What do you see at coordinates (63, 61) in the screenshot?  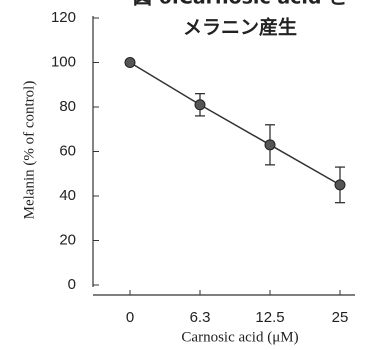 I see `y-tick-label: 100` at bounding box center [63, 61].